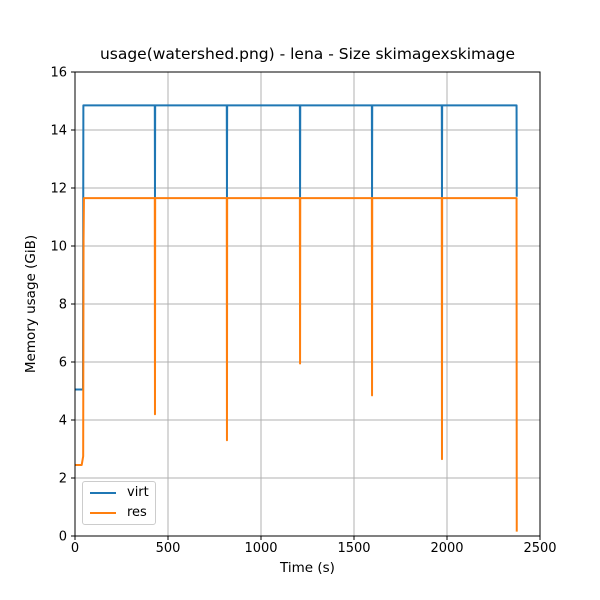 The width and height of the screenshot is (600, 600). What do you see at coordinates (63, 363) in the screenshot?
I see `y-tick-label: 6` at bounding box center [63, 363].